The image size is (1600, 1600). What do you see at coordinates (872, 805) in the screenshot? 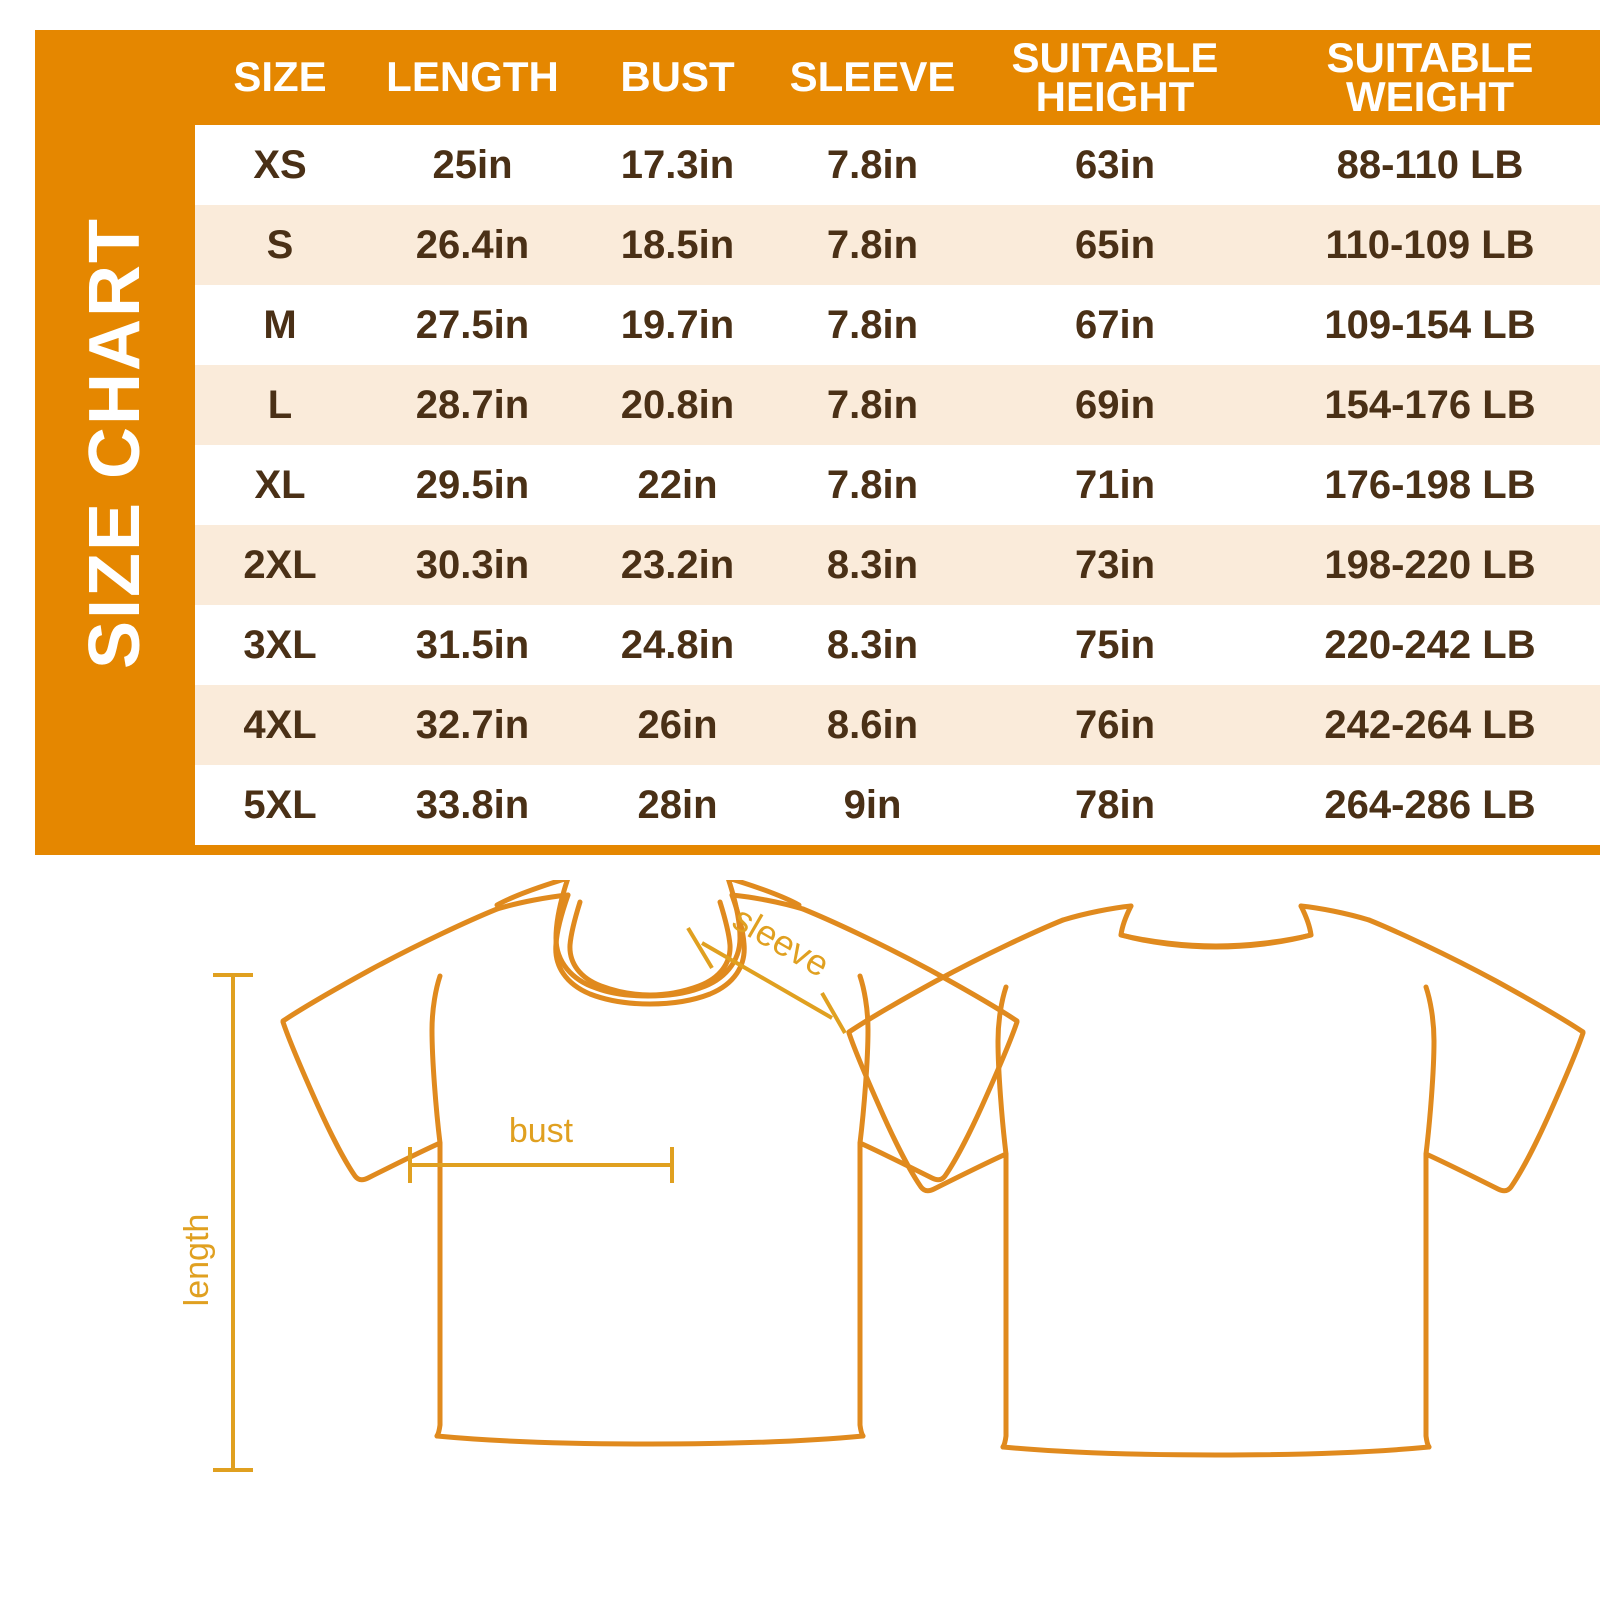
I see `cell-sleeve: 9in` at bounding box center [872, 805].